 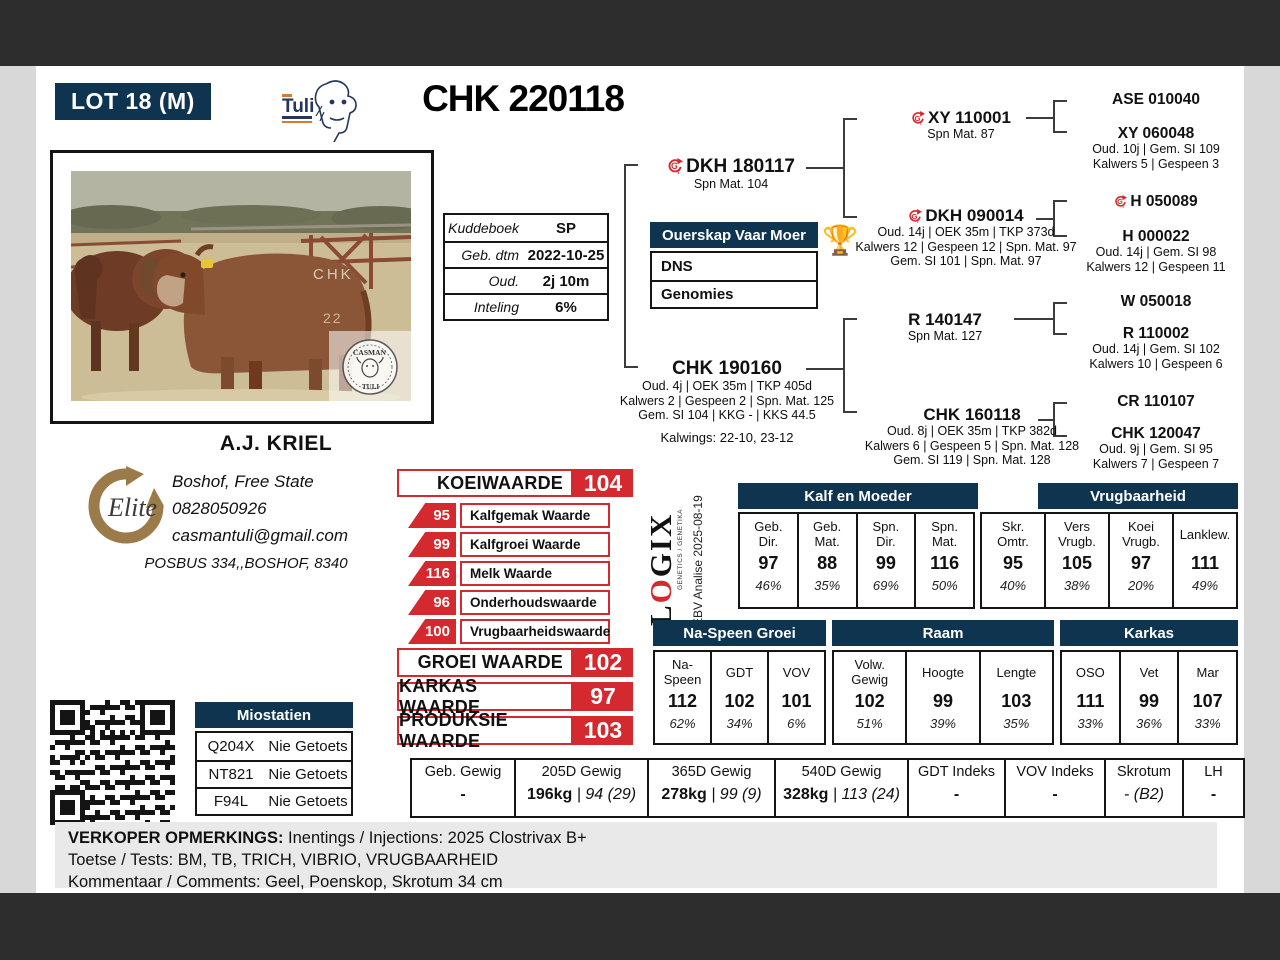 What do you see at coordinates (277, 746) in the screenshot?
I see `table-row: Q204X Nie Getoets` at bounding box center [277, 746].